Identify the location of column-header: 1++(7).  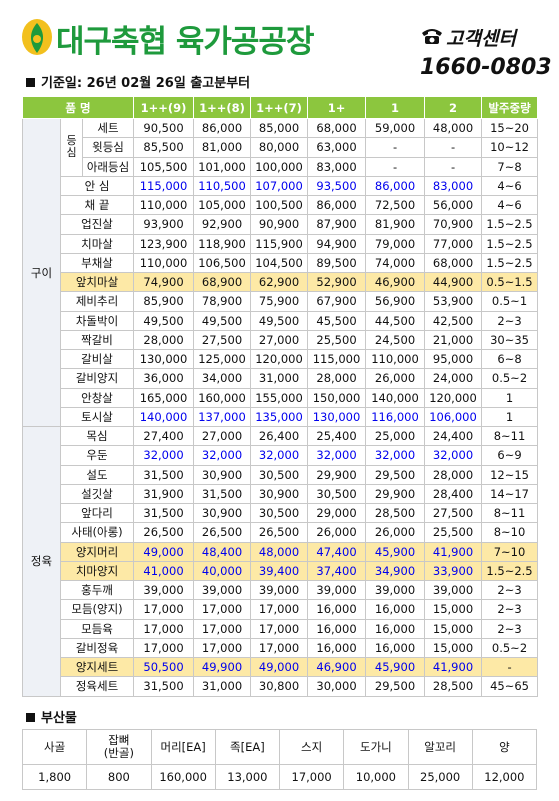
(279, 107).